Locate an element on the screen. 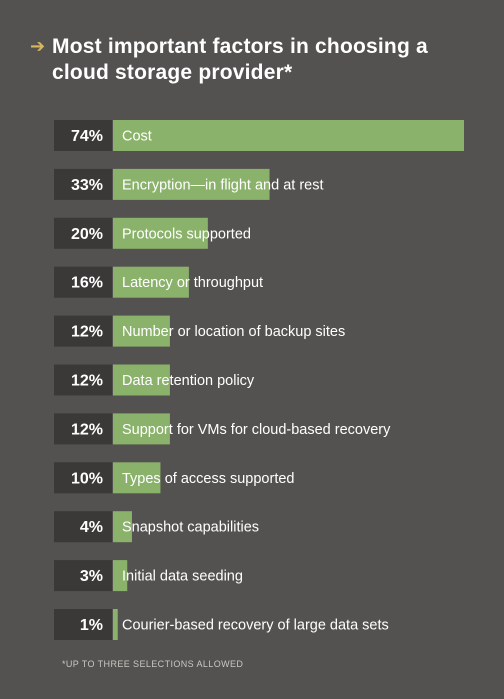 Image resolution: width=504 pixels, height=699 pixels. category-label-9: Snapshot capabilities is located at coordinates (190, 528).